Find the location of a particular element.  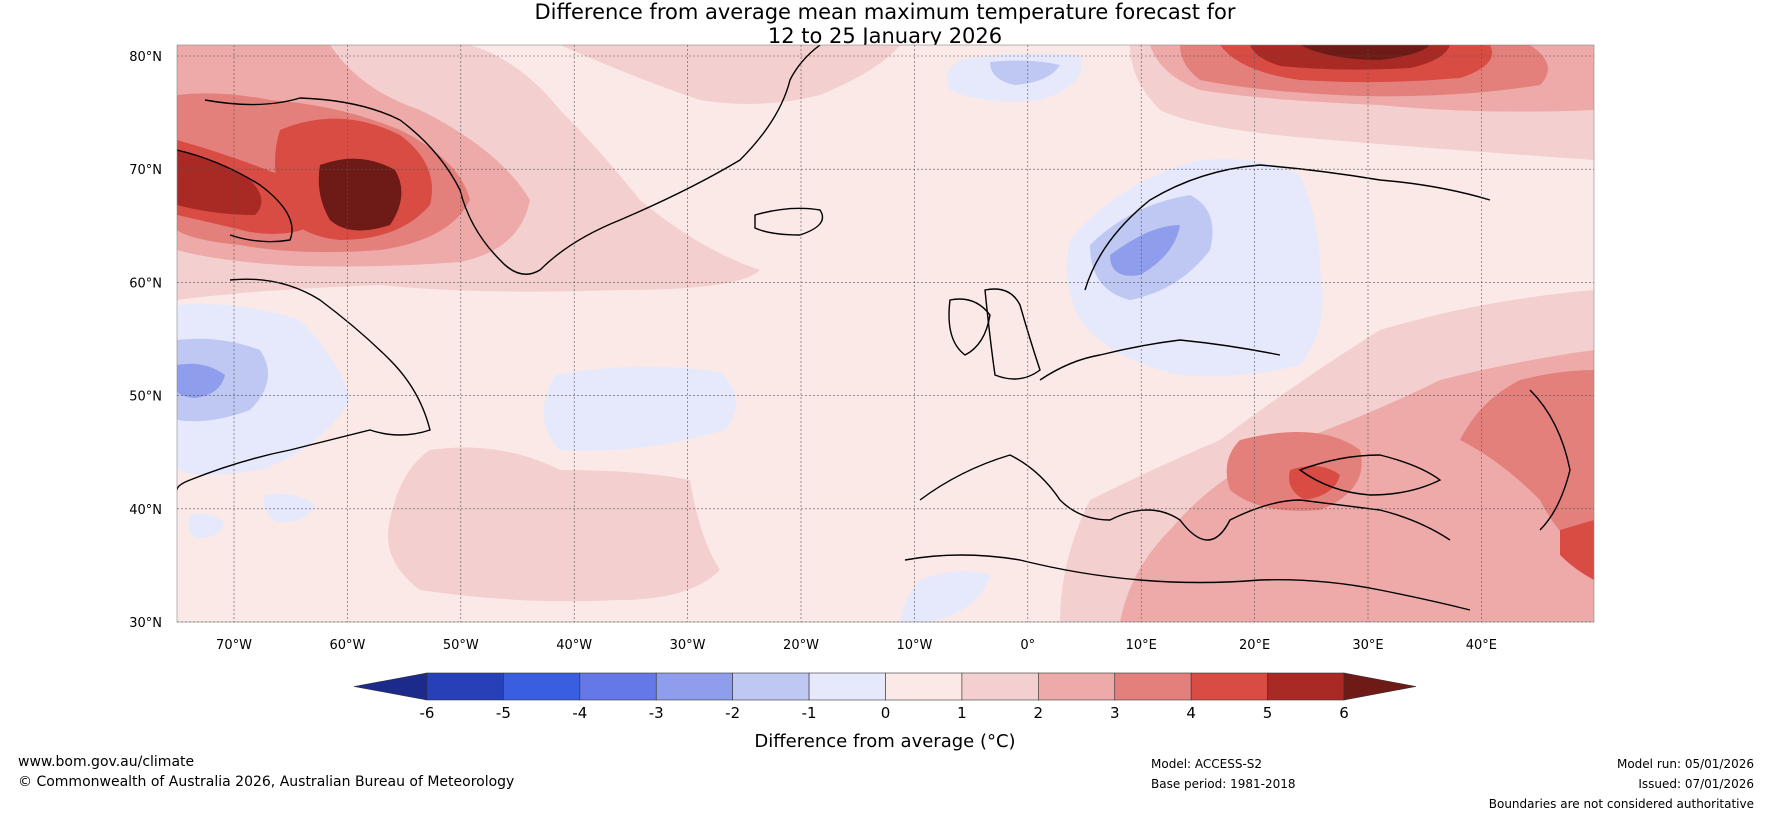

iceland-coast is located at coordinates (789, 221).